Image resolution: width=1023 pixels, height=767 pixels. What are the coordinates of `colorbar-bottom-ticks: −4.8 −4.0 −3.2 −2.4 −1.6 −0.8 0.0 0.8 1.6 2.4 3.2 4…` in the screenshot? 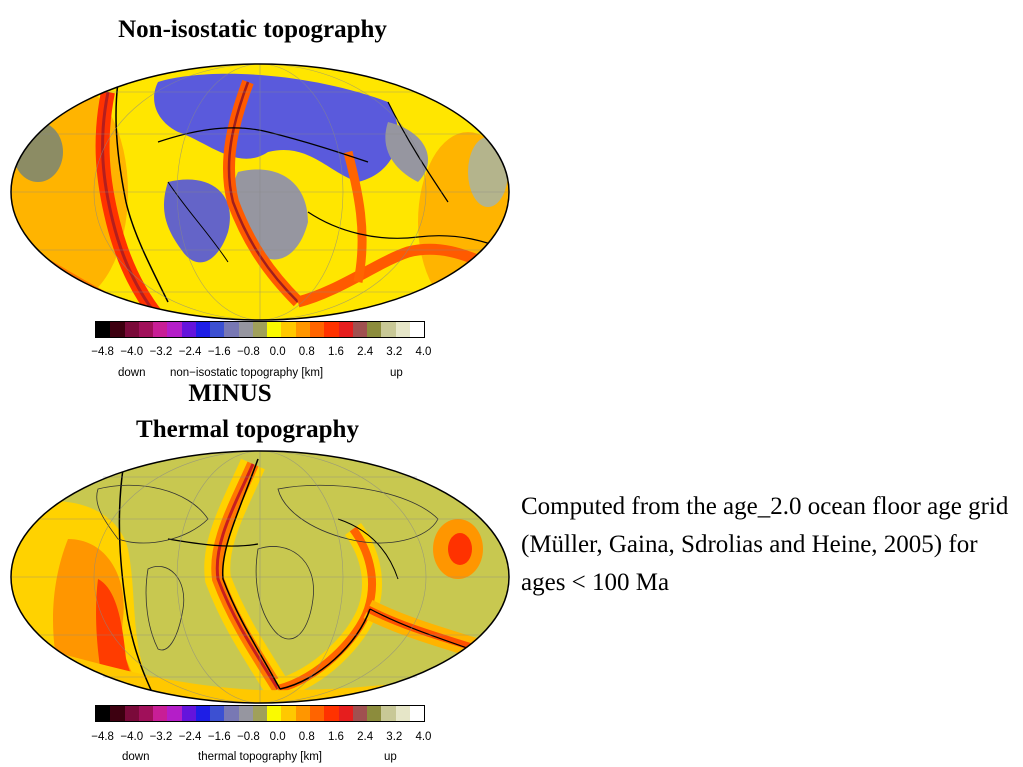 It's located at (263, 737).